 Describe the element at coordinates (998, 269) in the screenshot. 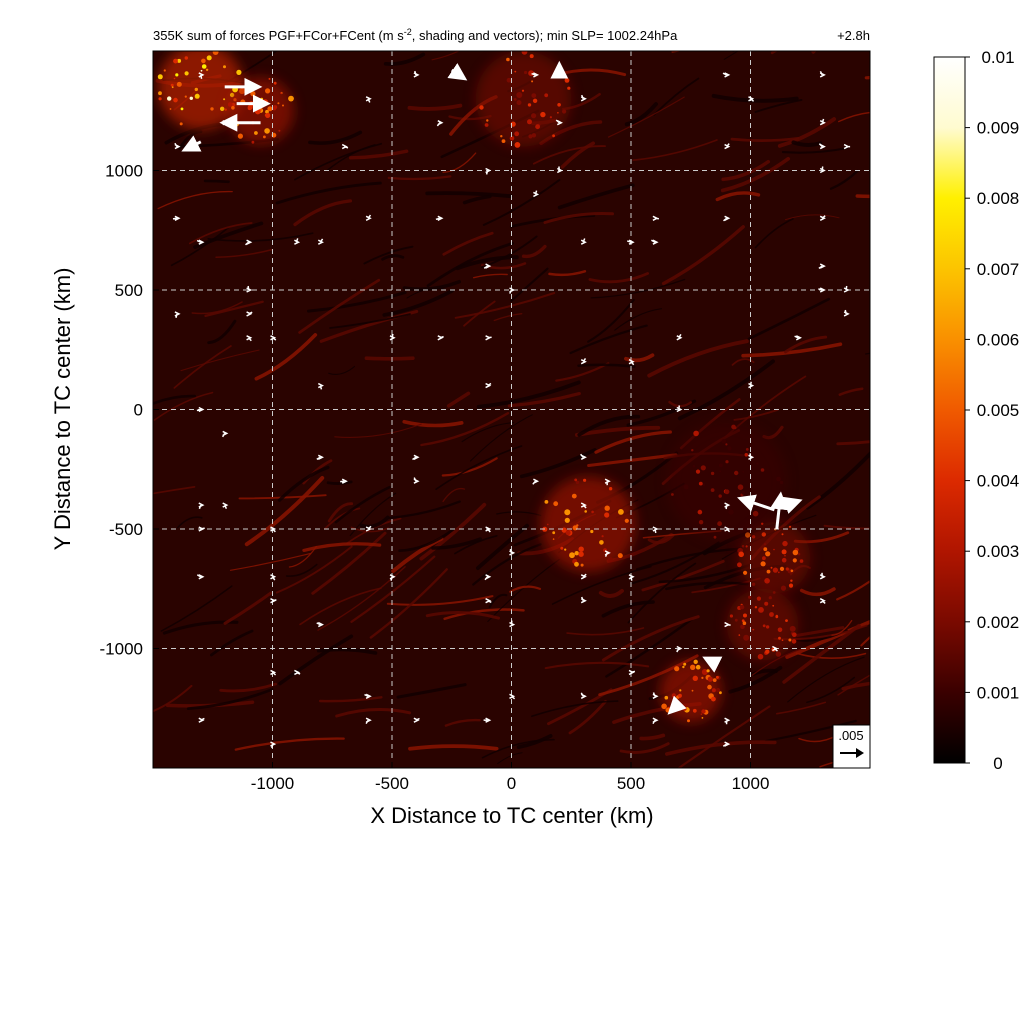

I see `colorbar-tick-label: 0.007` at that location.